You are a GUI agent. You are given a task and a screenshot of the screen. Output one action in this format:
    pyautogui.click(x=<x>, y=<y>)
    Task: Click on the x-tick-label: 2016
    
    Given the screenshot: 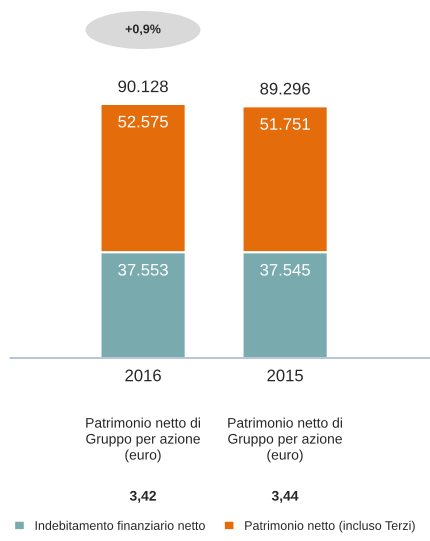 What is the action you would take?
    pyautogui.click(x=143, y=376)
    